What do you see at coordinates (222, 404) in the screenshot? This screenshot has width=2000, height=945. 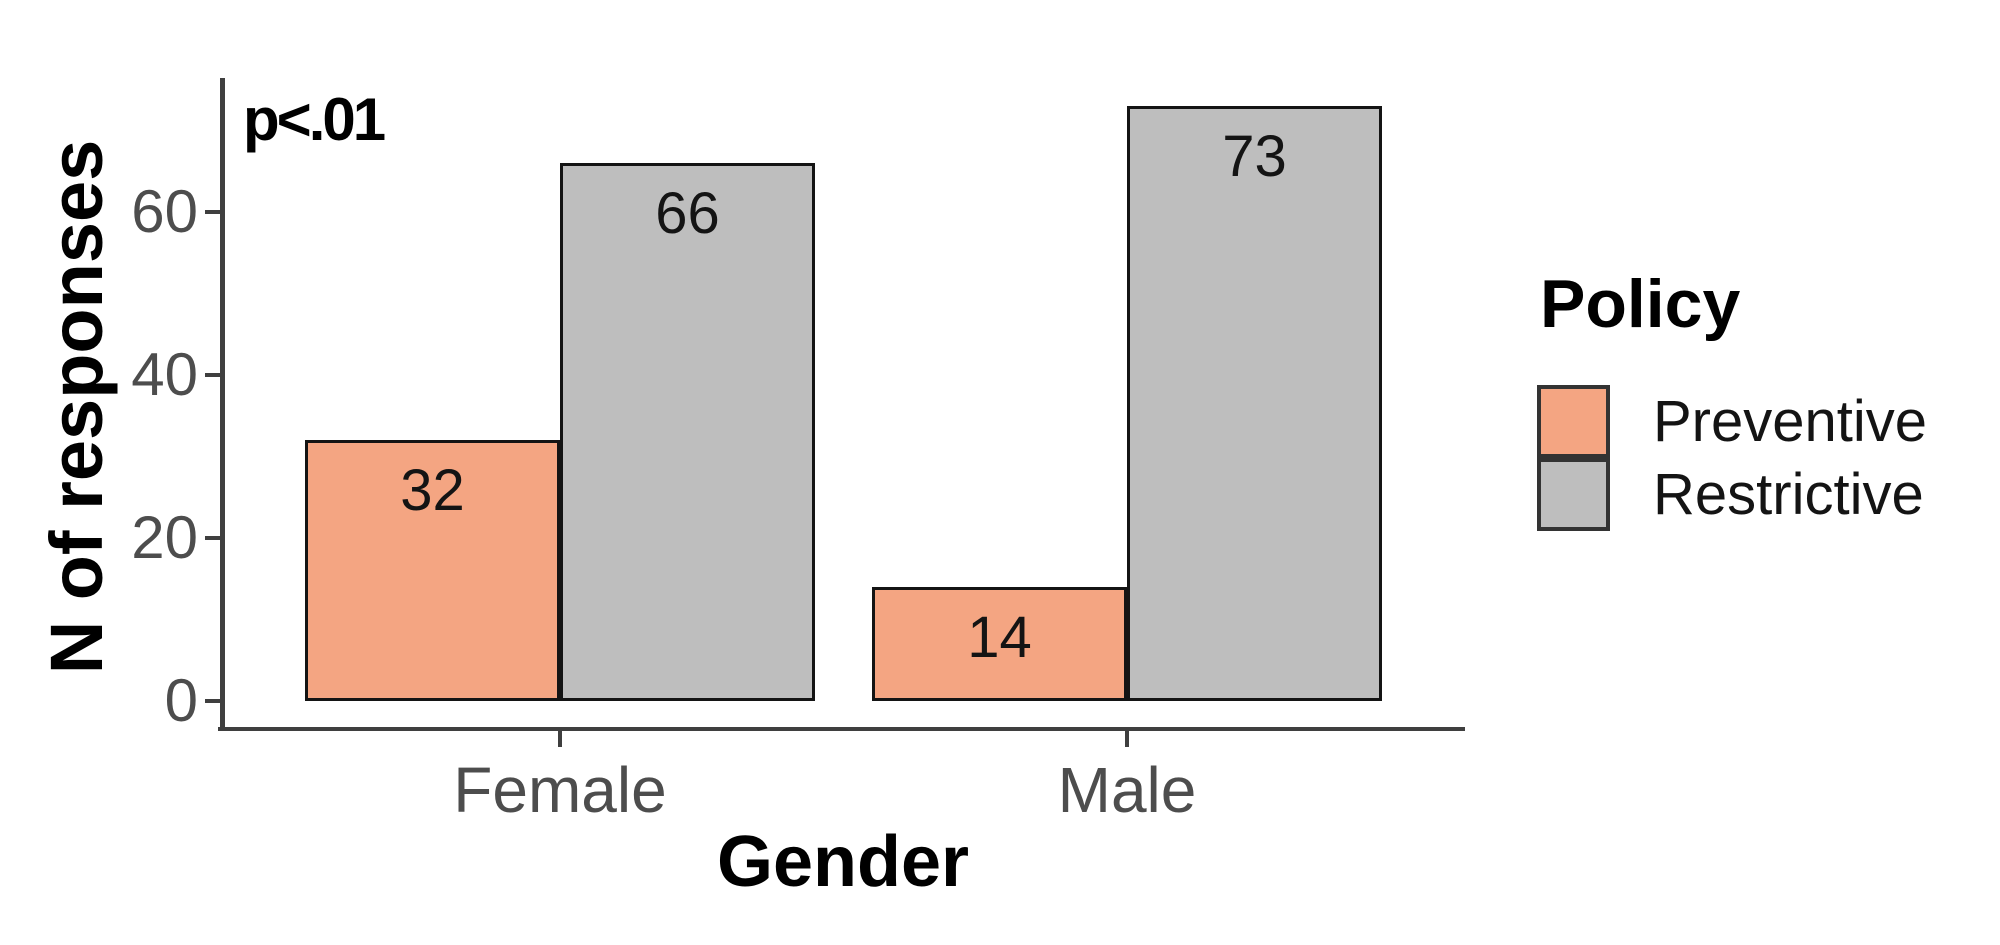 I see `y-axis-line` at bounding box center [222, 404].